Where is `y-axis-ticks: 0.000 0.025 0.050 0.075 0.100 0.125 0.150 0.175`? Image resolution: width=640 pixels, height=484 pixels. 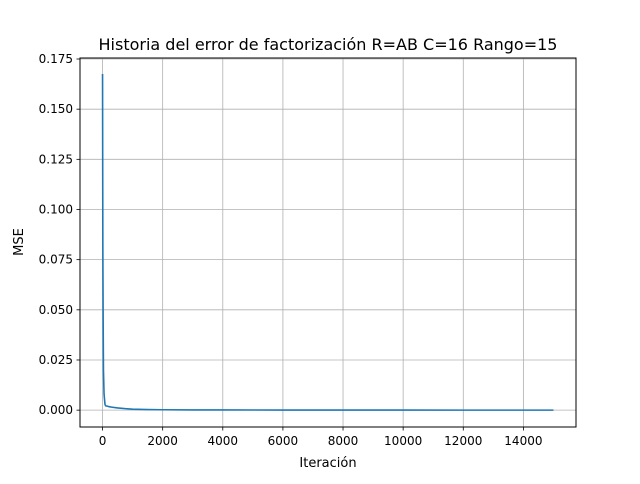
y-axis-ticks: 0.000 0.025 0.050 0.075 0.100 0.125 0.150 0.175 is located at coordinates (59, 234).